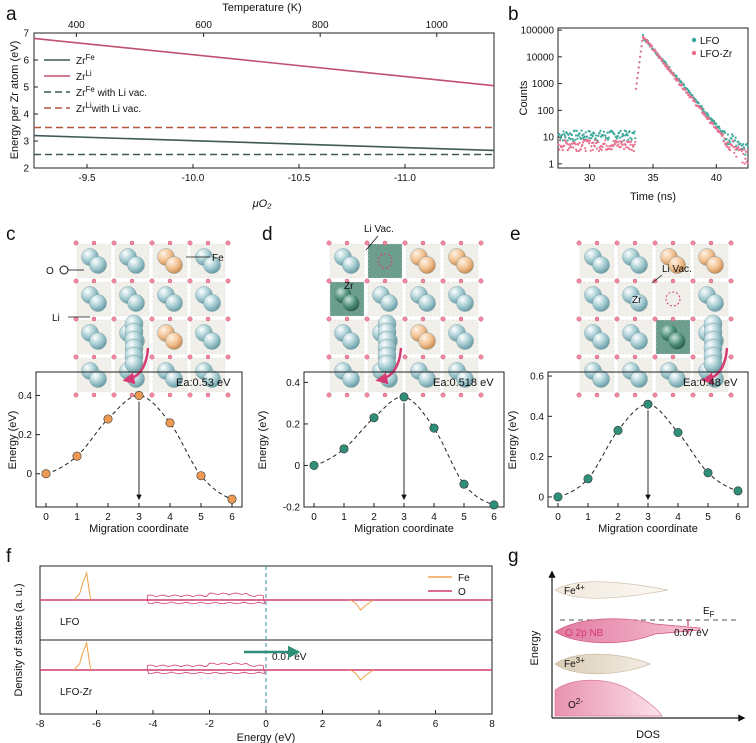 This screenshot has width=756, height=743. What do you see at coordinates (513, 556) in the screenshot?
I see `panel-label-g: g` at bounding box center [513, 556].